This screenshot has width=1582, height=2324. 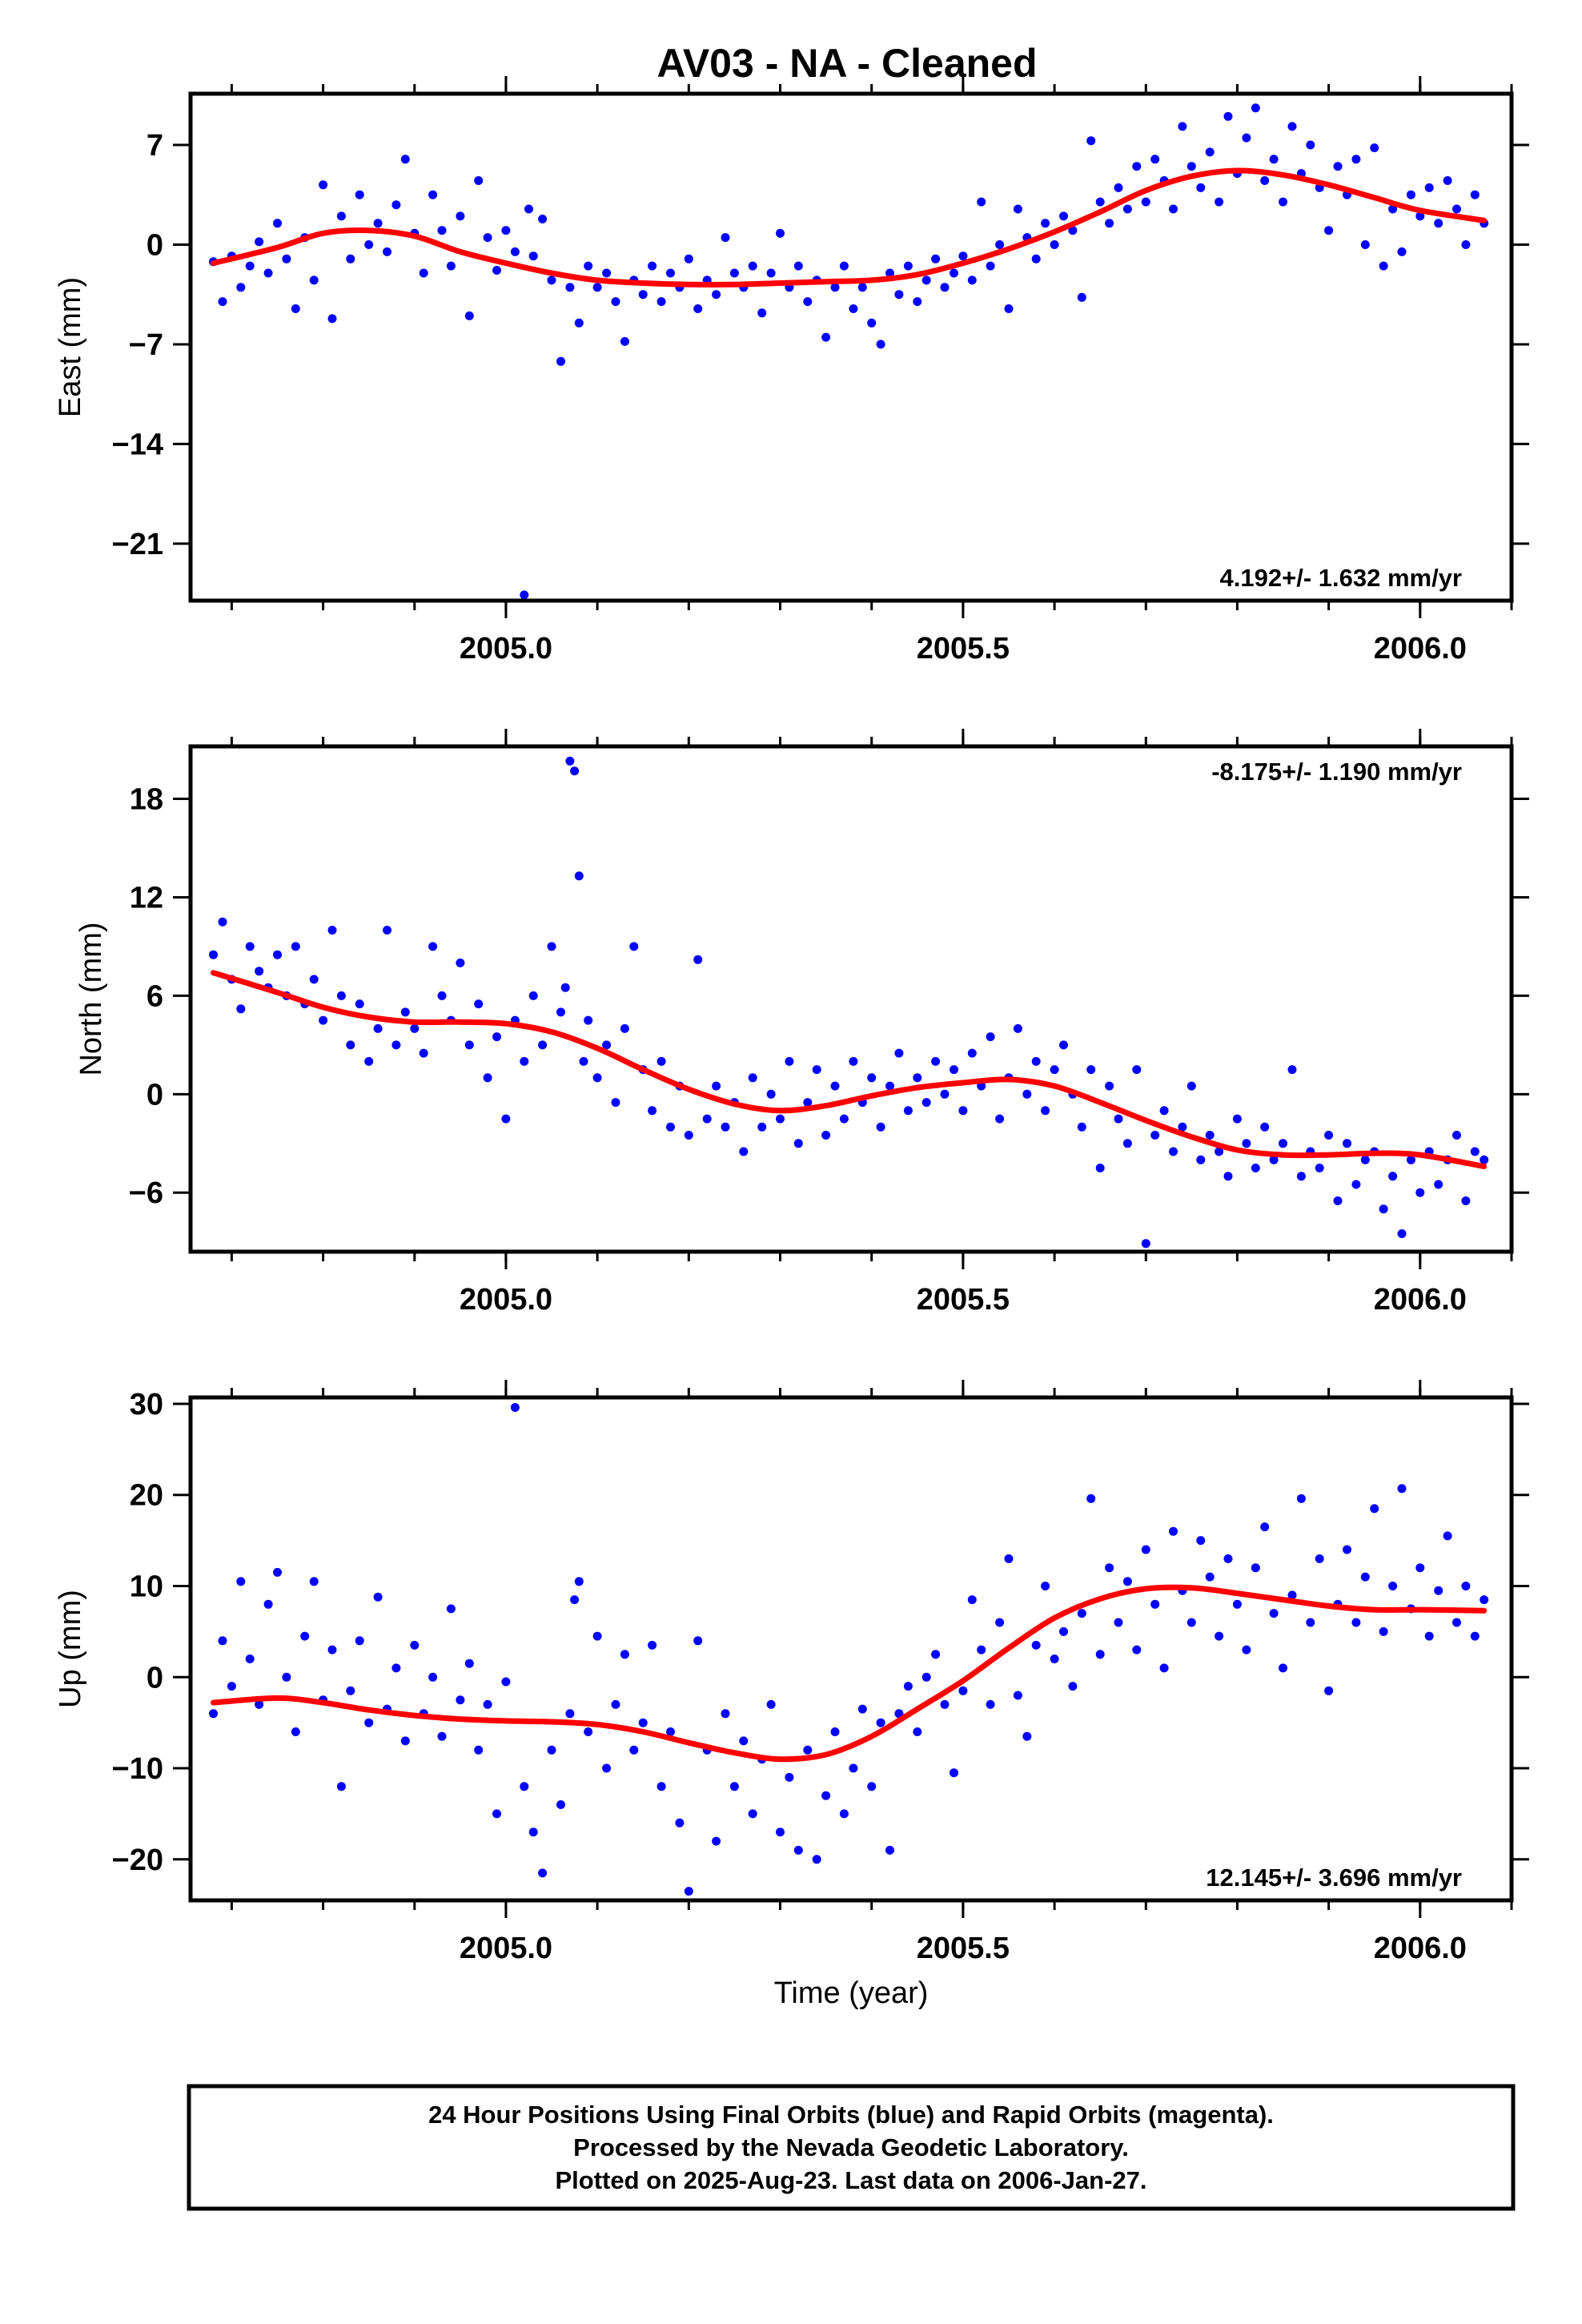 What do you see at coordinates (1420, 648) in the screenshot?
I see `east-x-tick-label: 2006.0` at bounding box center [1420, 648].